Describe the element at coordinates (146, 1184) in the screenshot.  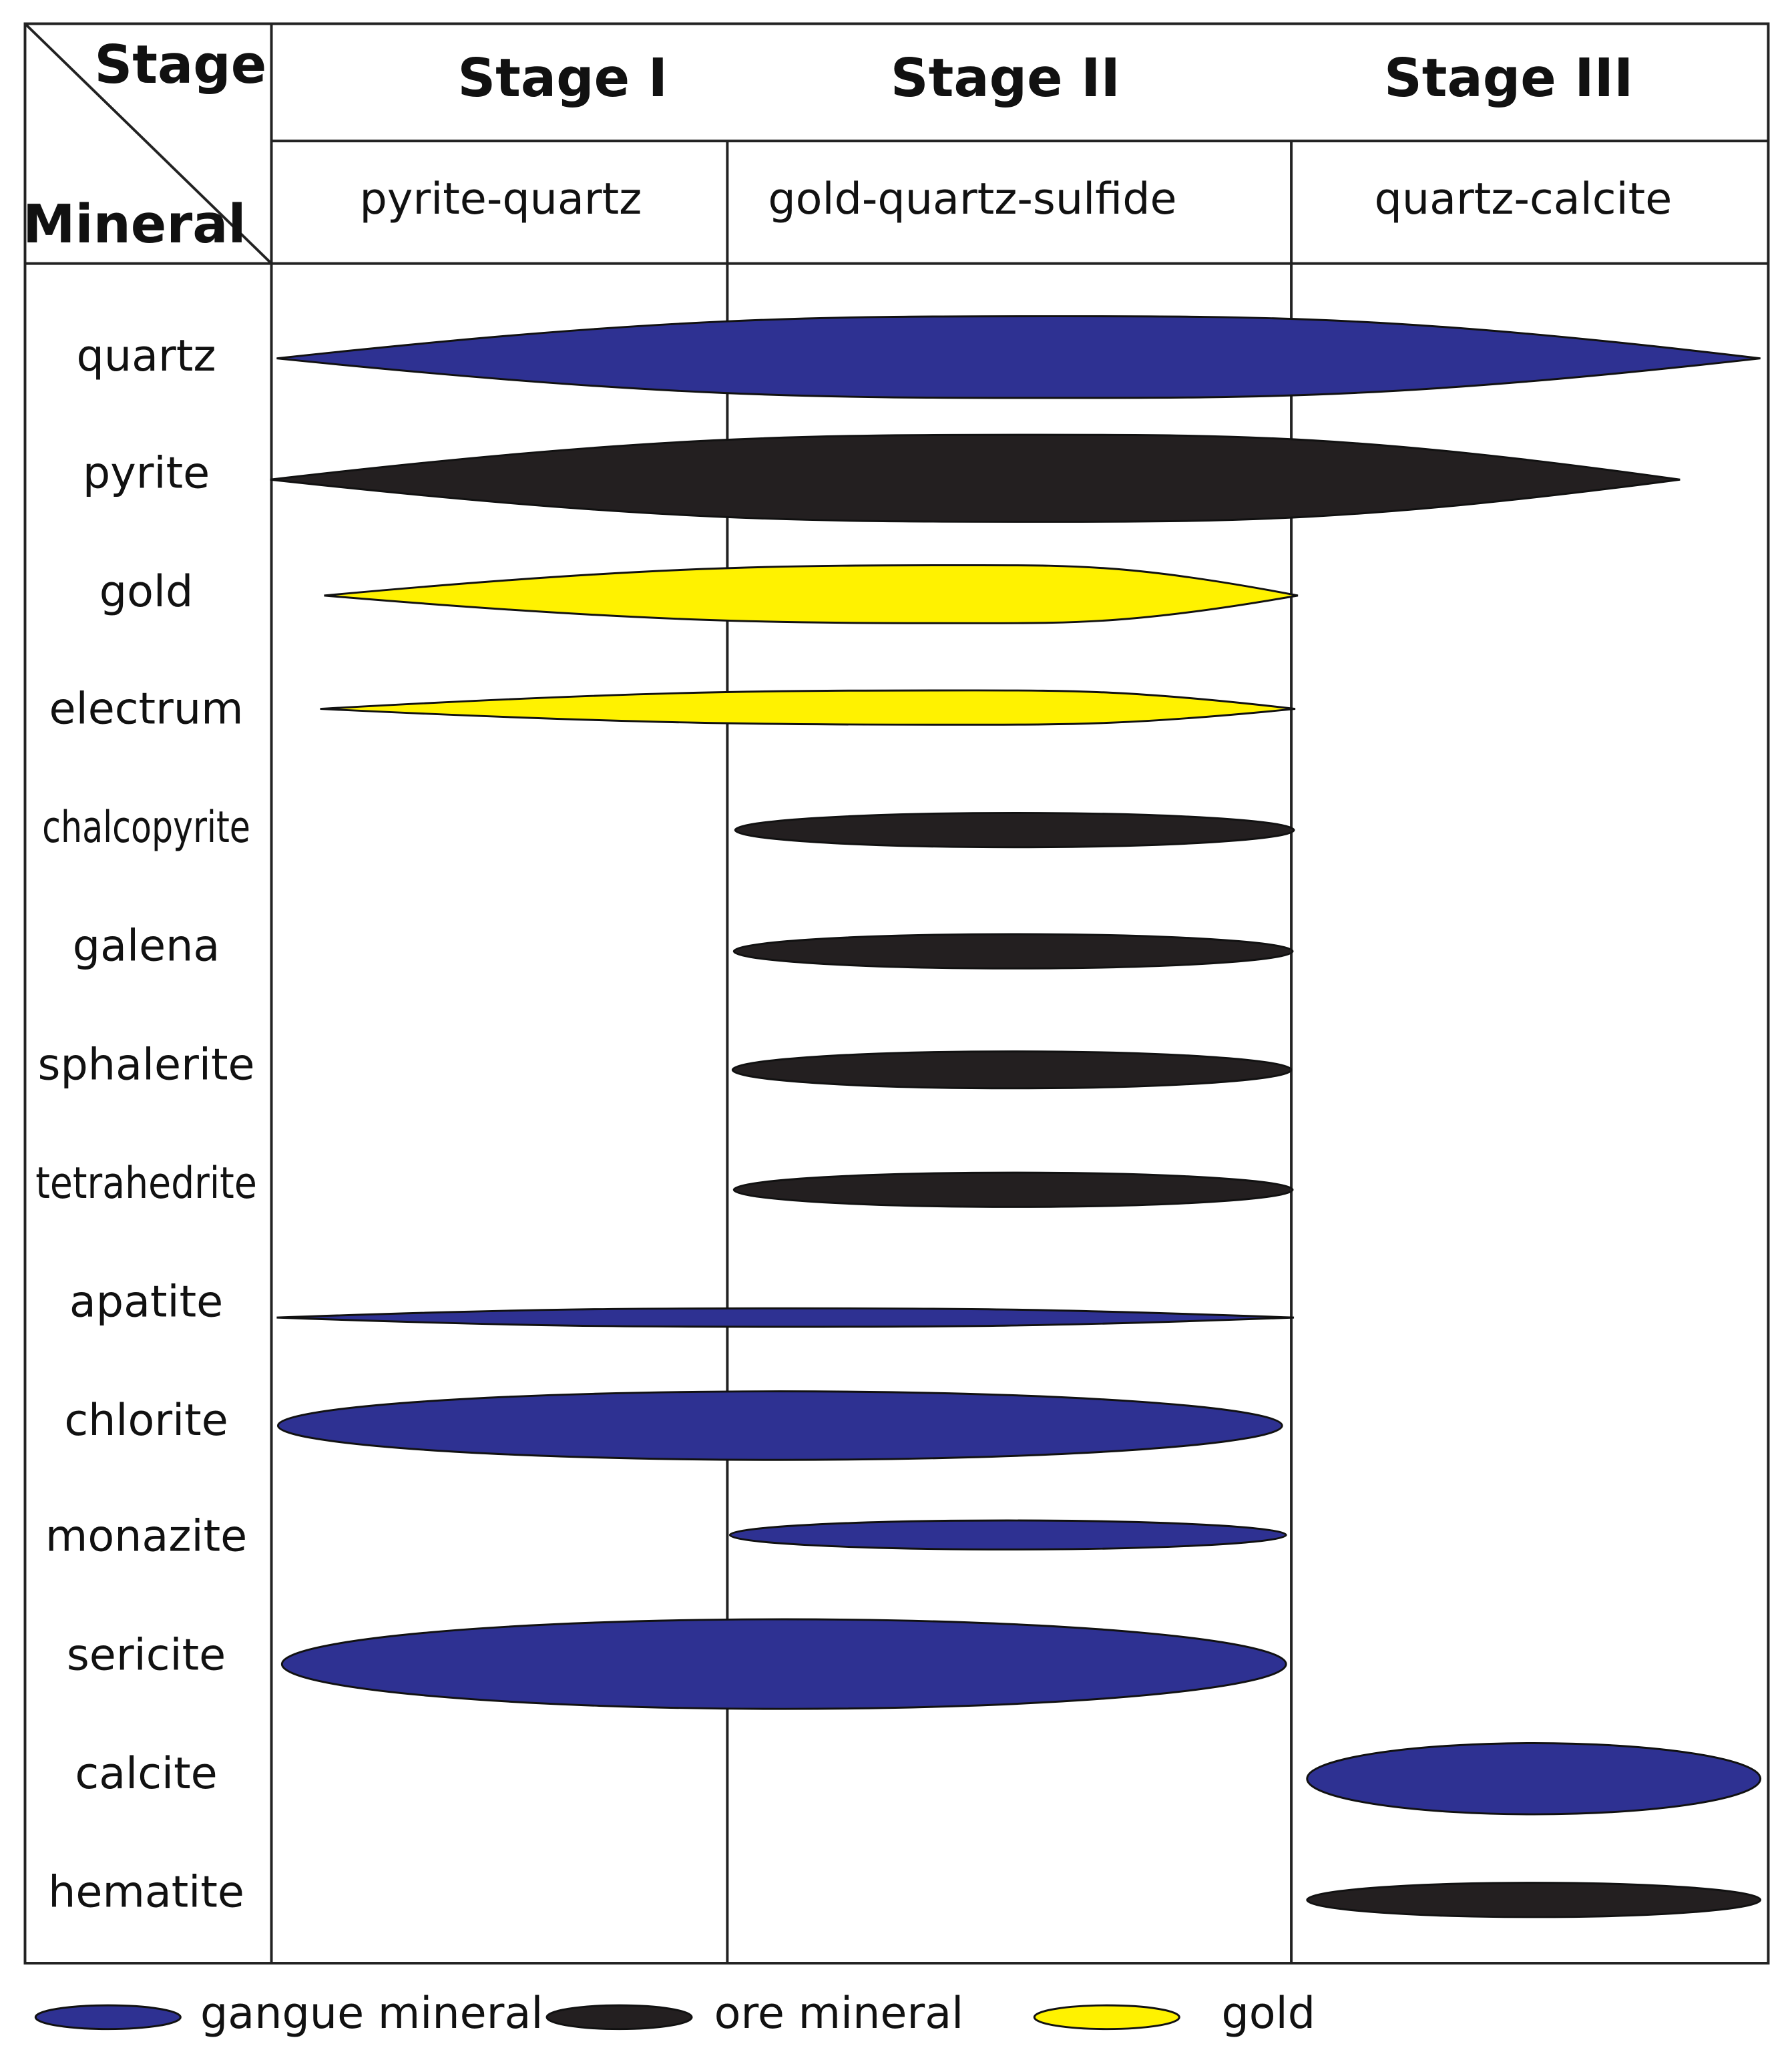
I see `mineral-name: tetrahedrite` at that location.